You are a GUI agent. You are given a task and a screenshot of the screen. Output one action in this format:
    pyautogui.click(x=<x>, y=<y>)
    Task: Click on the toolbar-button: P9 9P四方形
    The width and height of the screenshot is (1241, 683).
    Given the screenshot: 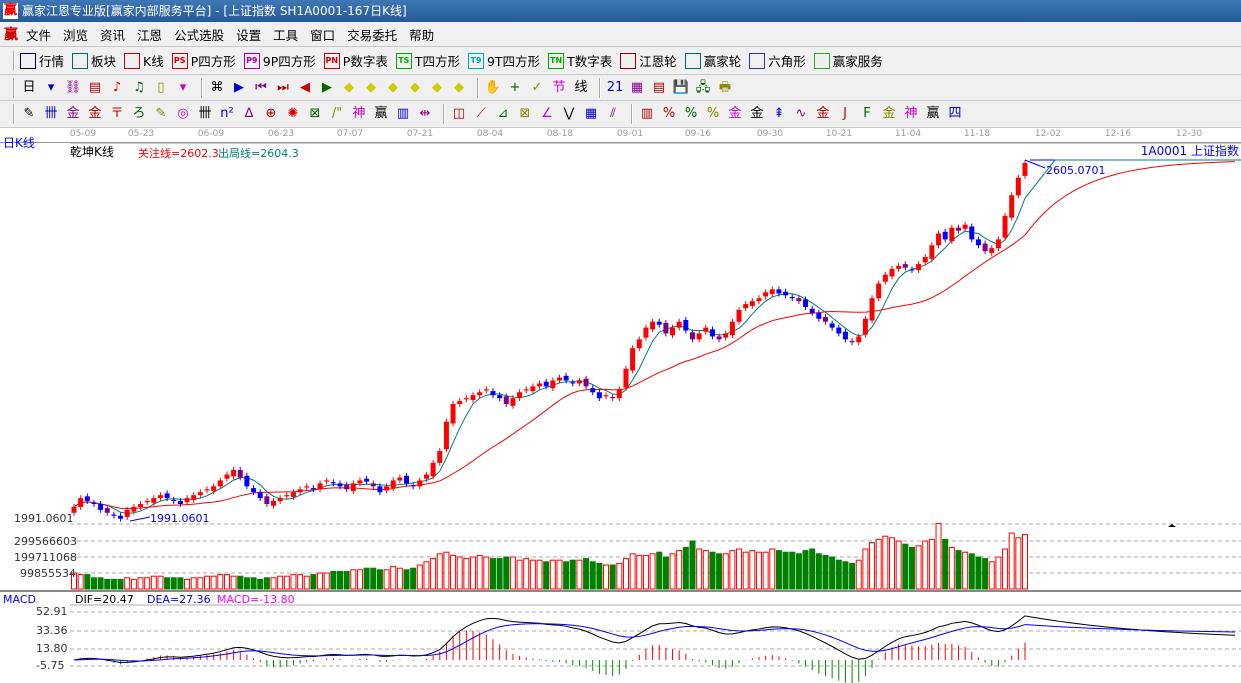 What is the action you would take?
    pyautogui.click(x=279, y=60)
    